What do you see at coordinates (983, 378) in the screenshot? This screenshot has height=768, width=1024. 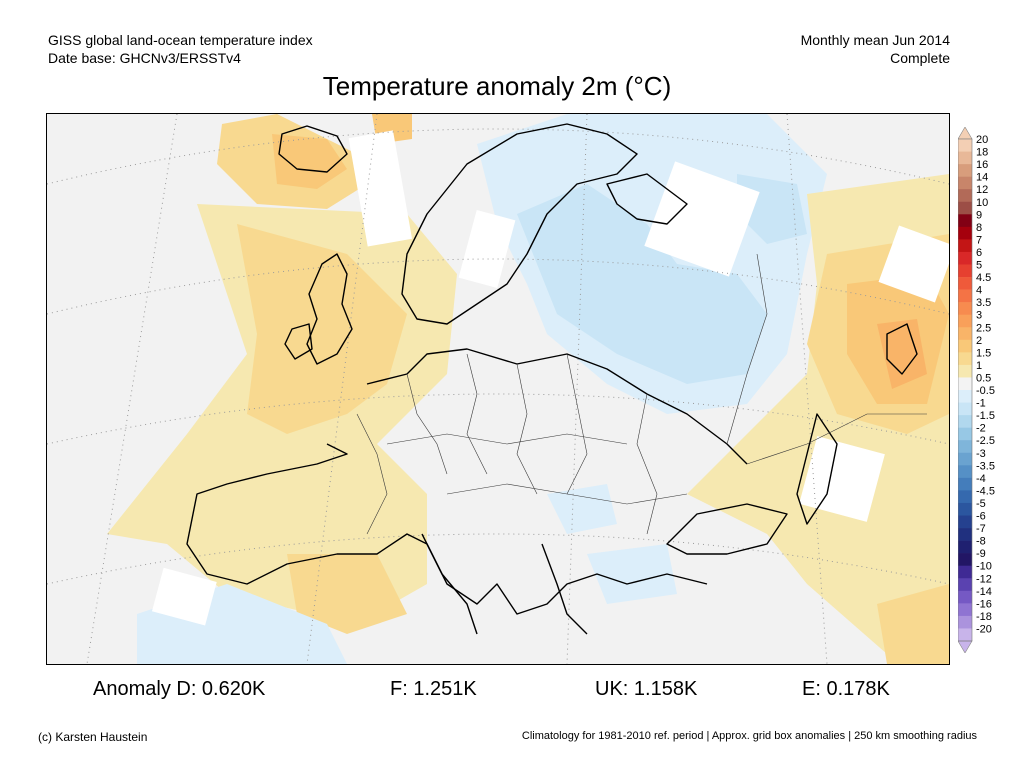 I see `legend-label: 0.5` at bounding box center [983, 378].